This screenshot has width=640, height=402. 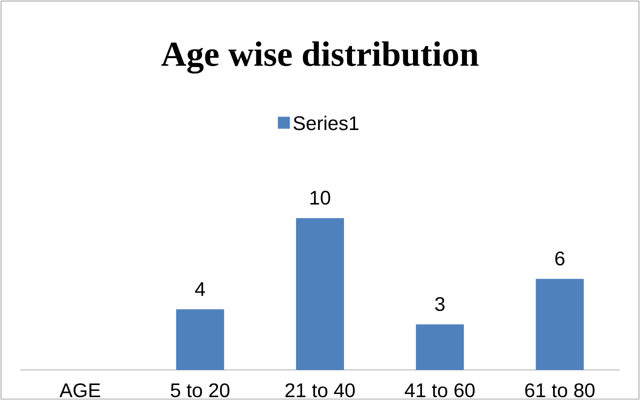 I want to click on data-label: 4, so click(x=200, y=289).